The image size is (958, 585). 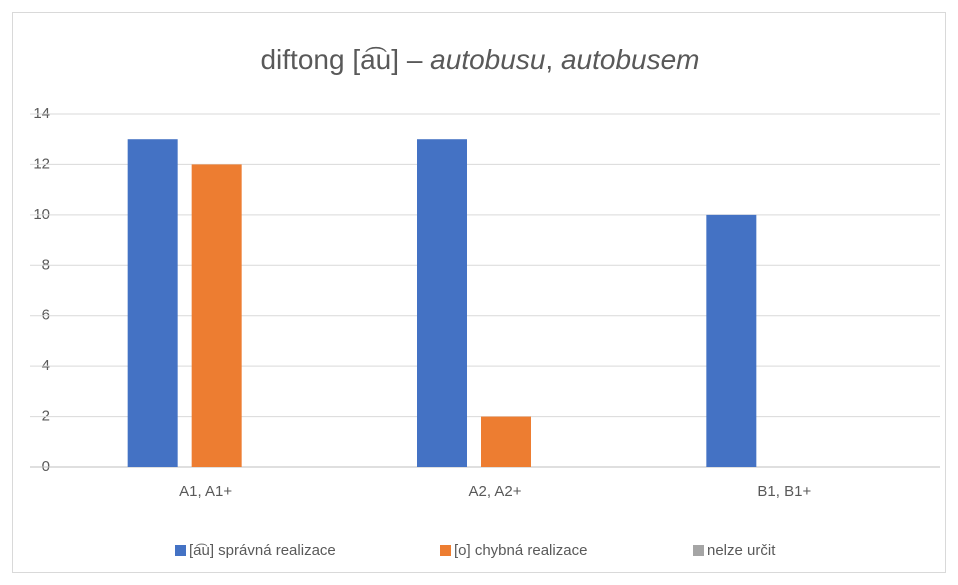 I want to click on title-part: autobusem, so click(x=630, y=59).